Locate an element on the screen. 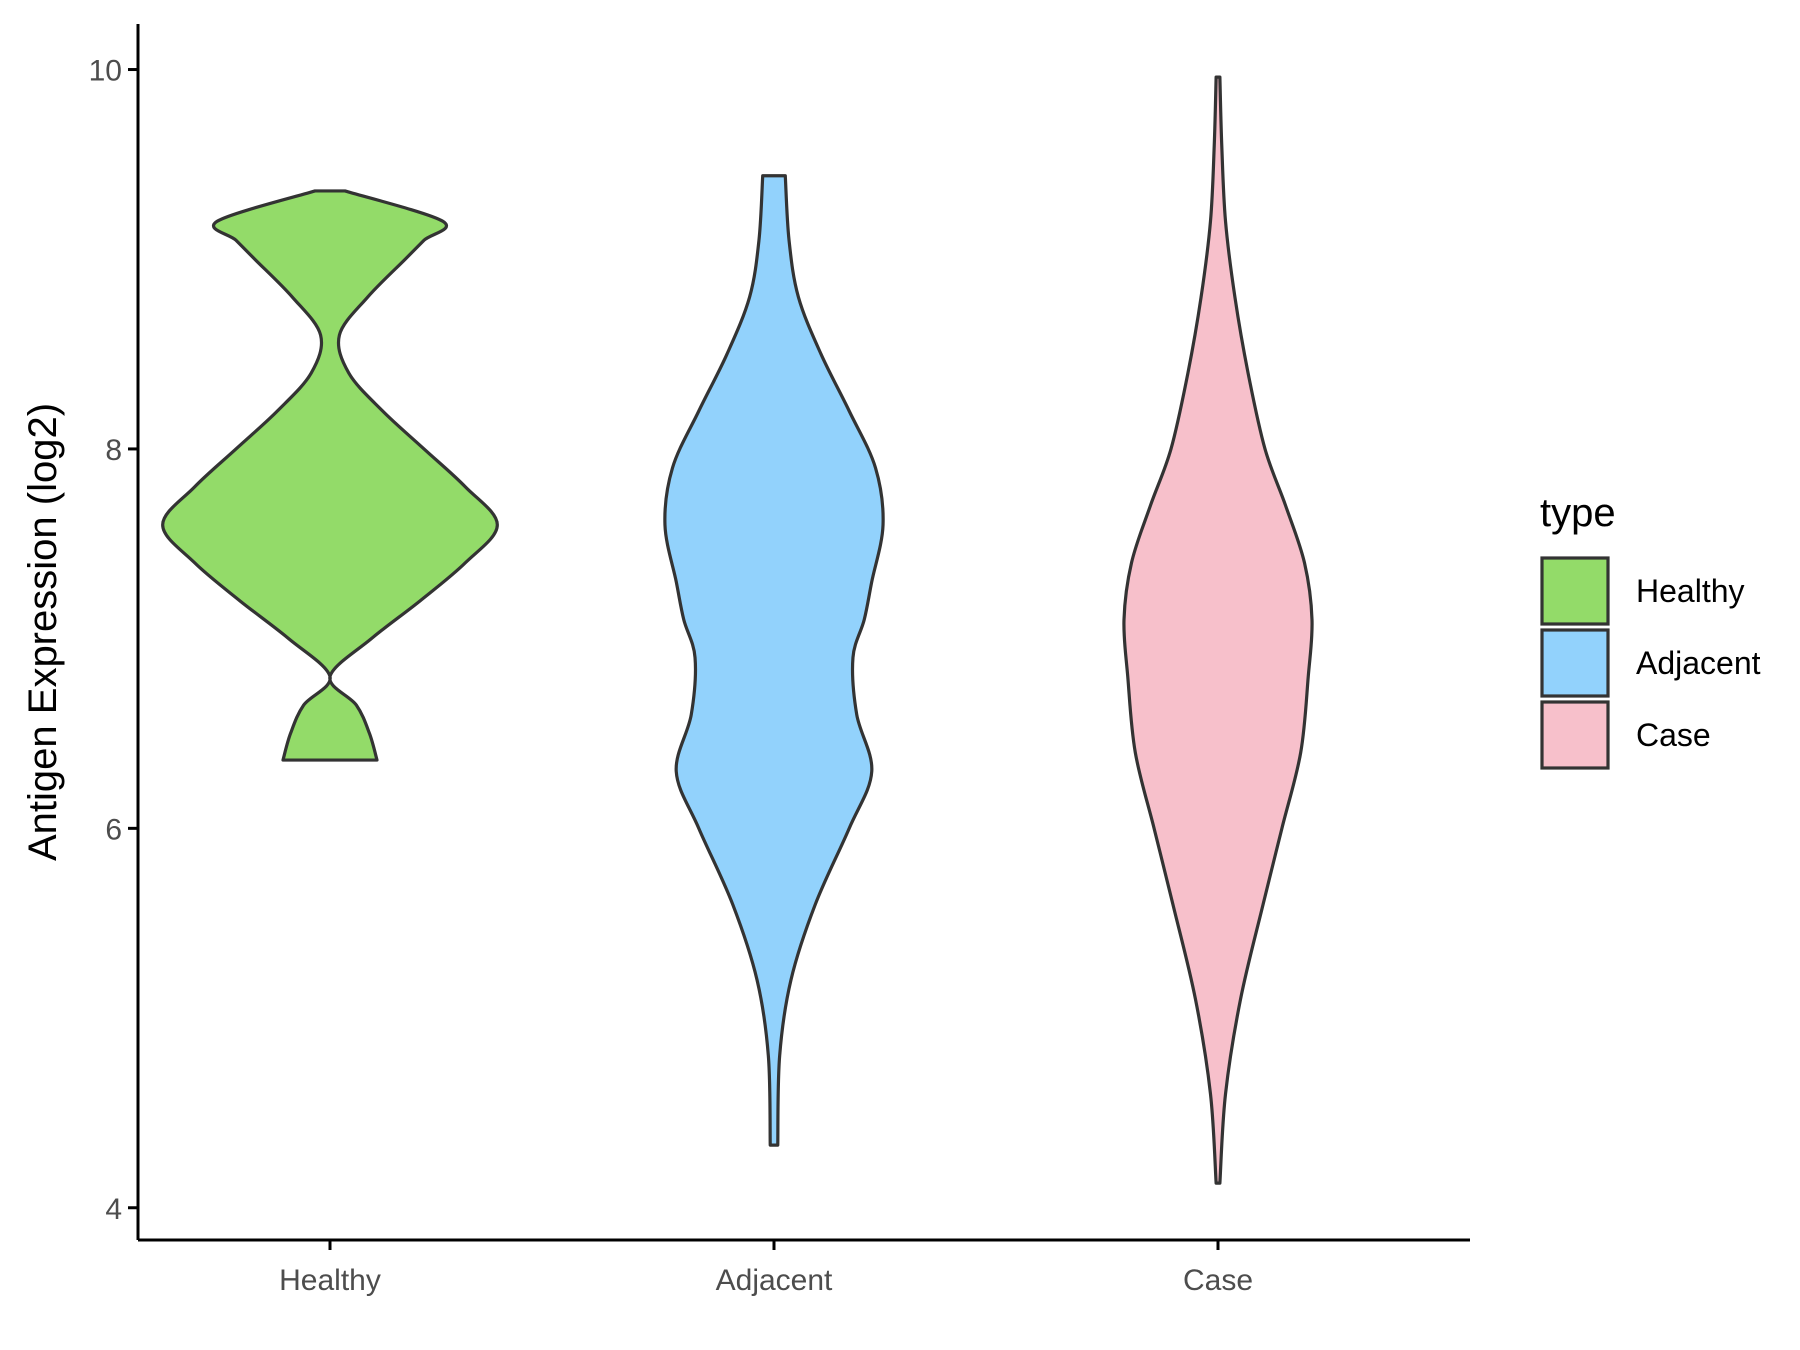 The image size is (1800, 1350). legend-label-adjacent: Adjacent is located at coordinates (1698, 663).